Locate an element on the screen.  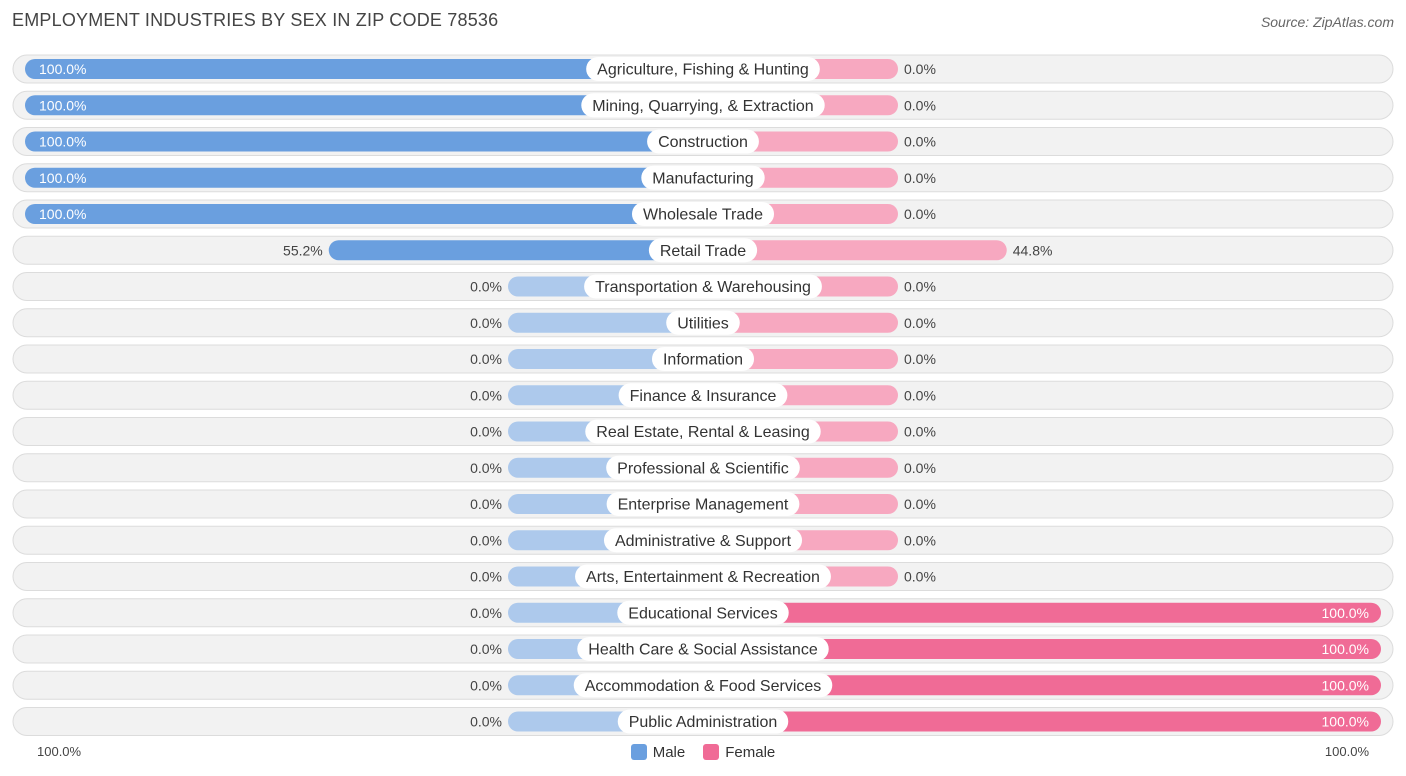
category-label: Agriculture, Fishing & Hunting is located at coordinates (703, 70).